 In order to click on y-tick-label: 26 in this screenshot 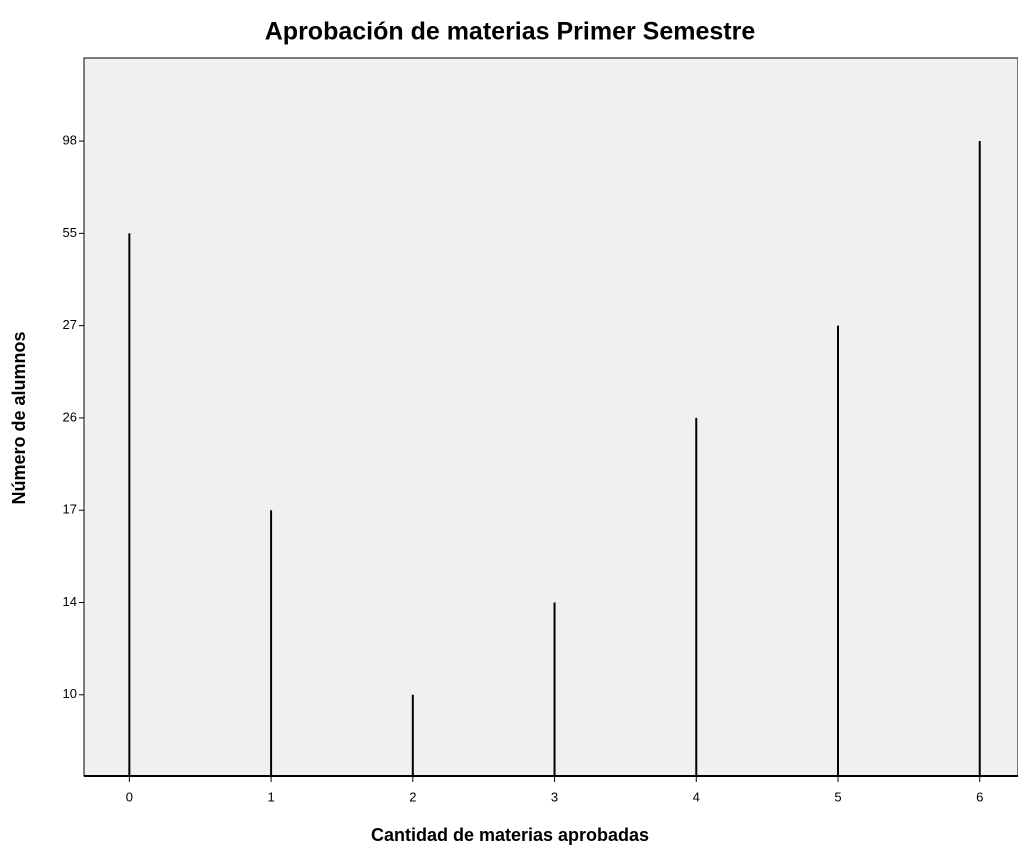, I will do `click(70, 416)`.